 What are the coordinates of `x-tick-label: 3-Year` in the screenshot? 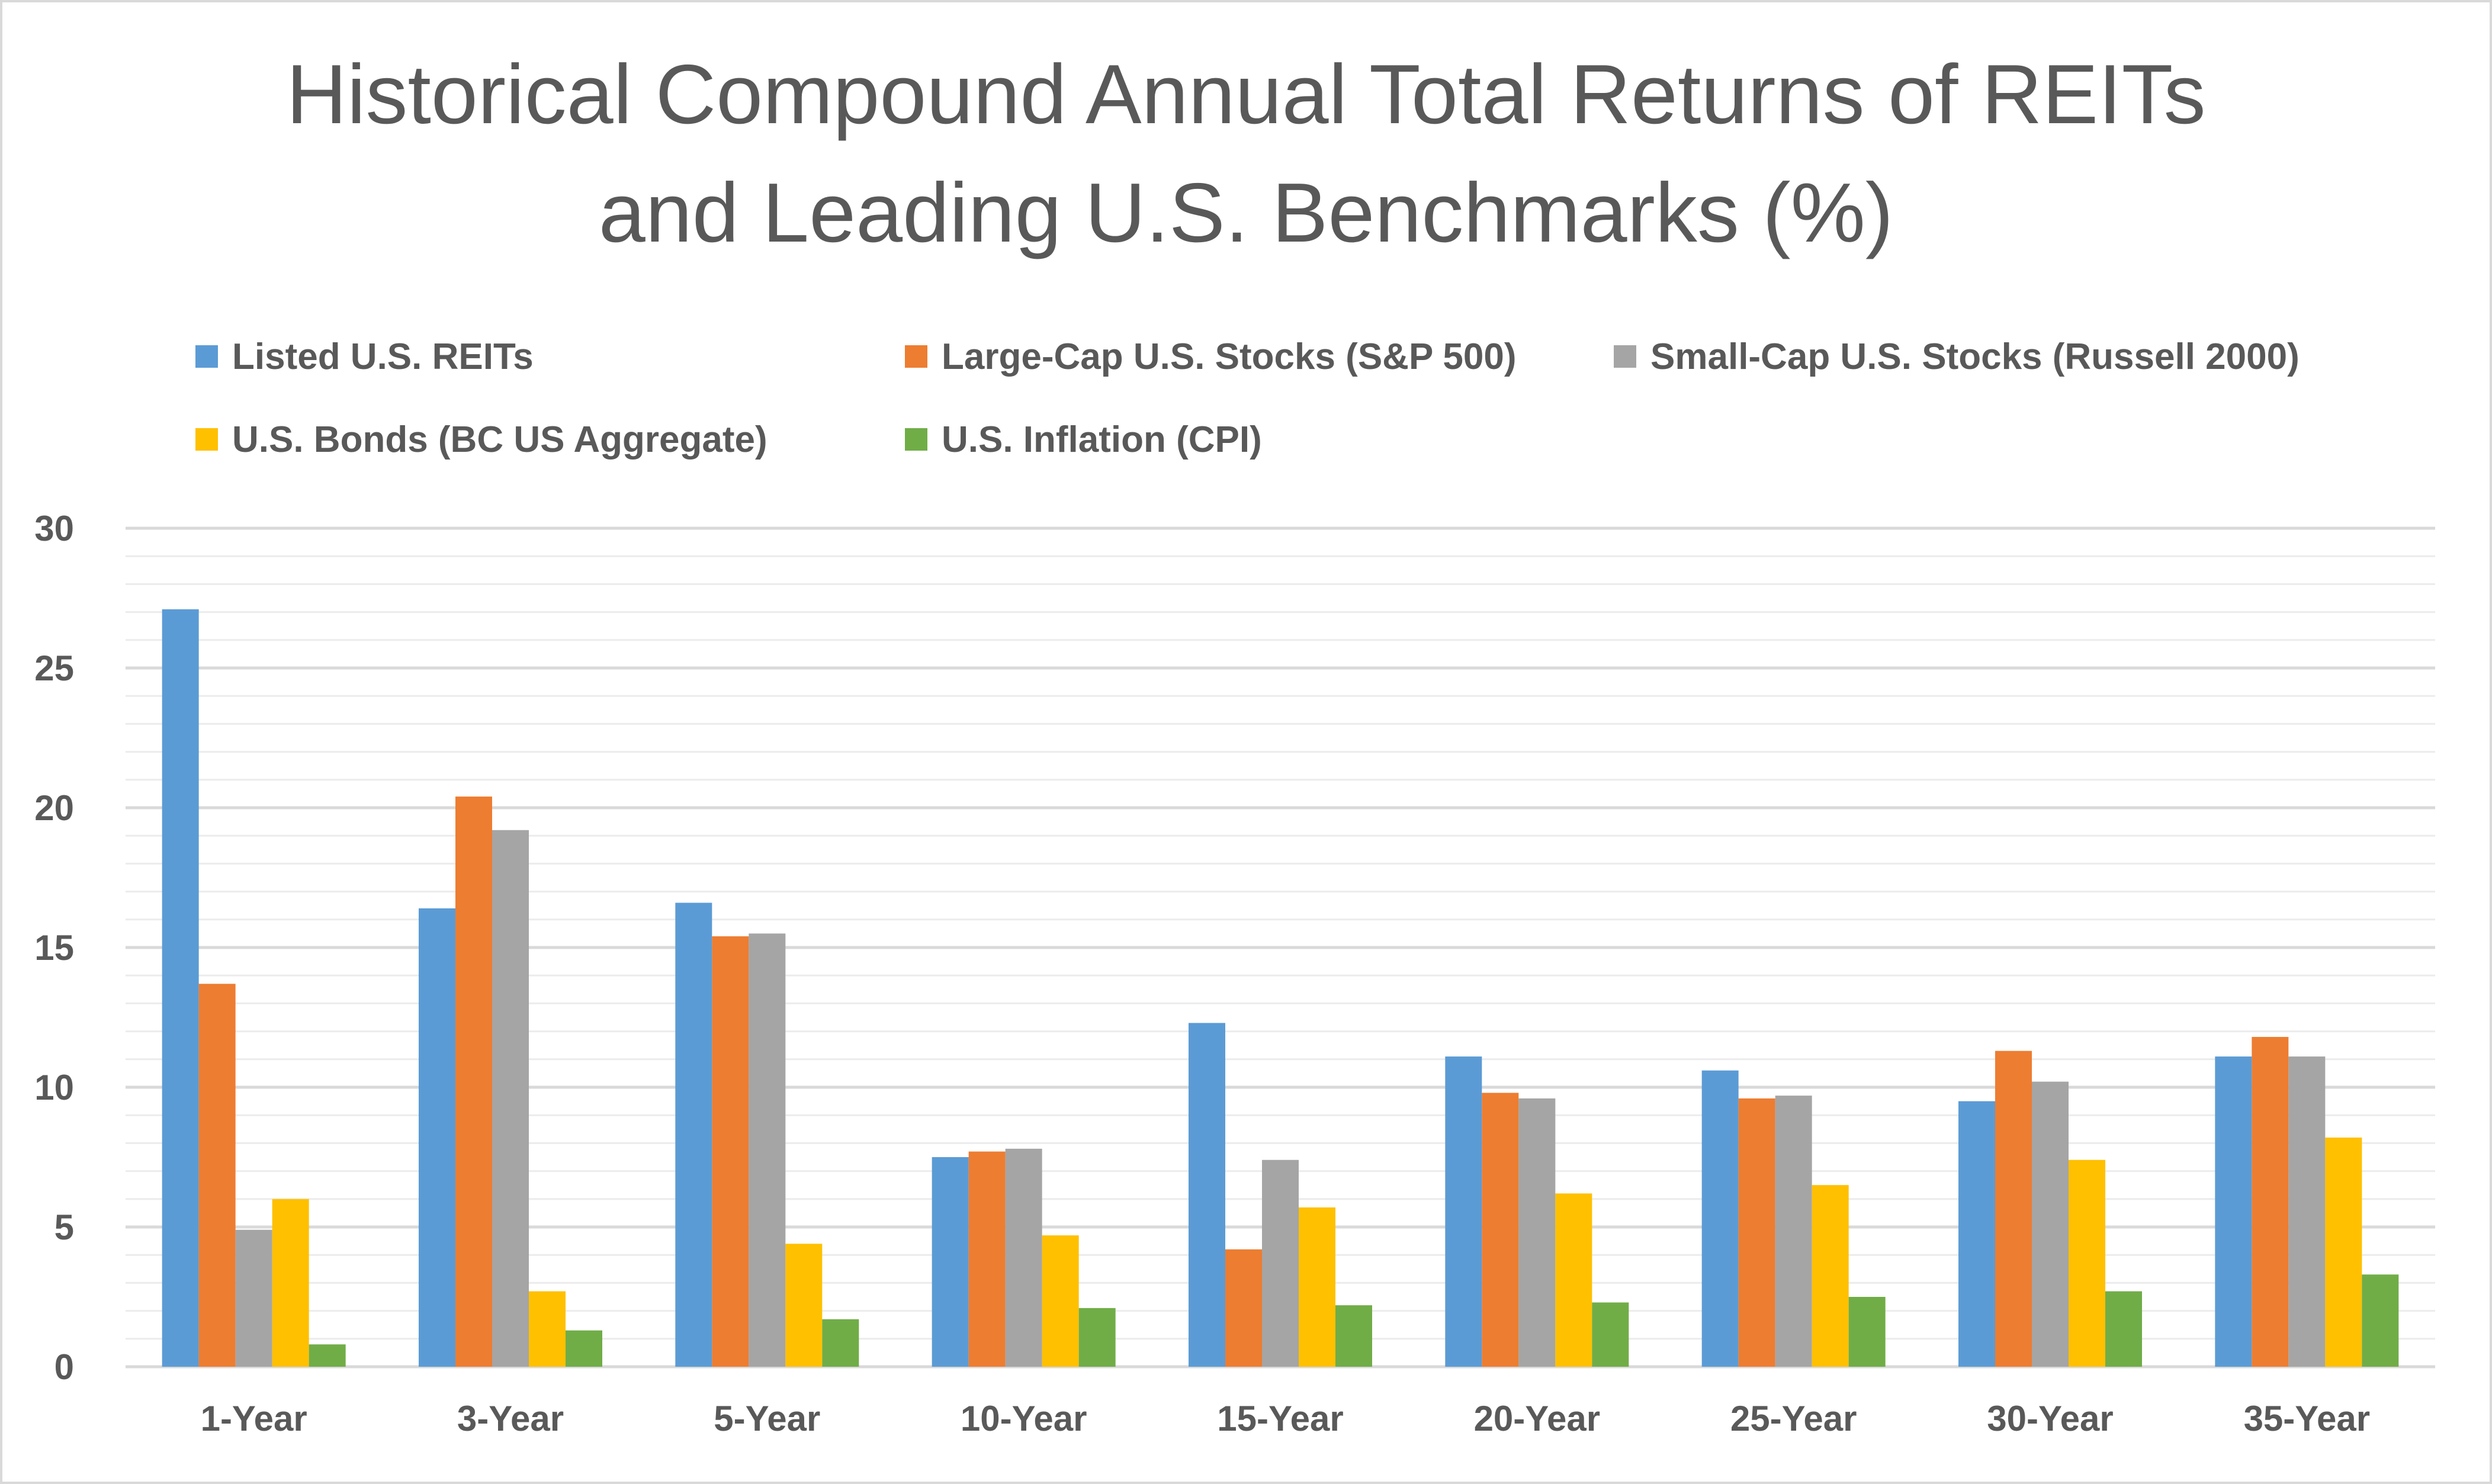 It's located at (511, 1418).